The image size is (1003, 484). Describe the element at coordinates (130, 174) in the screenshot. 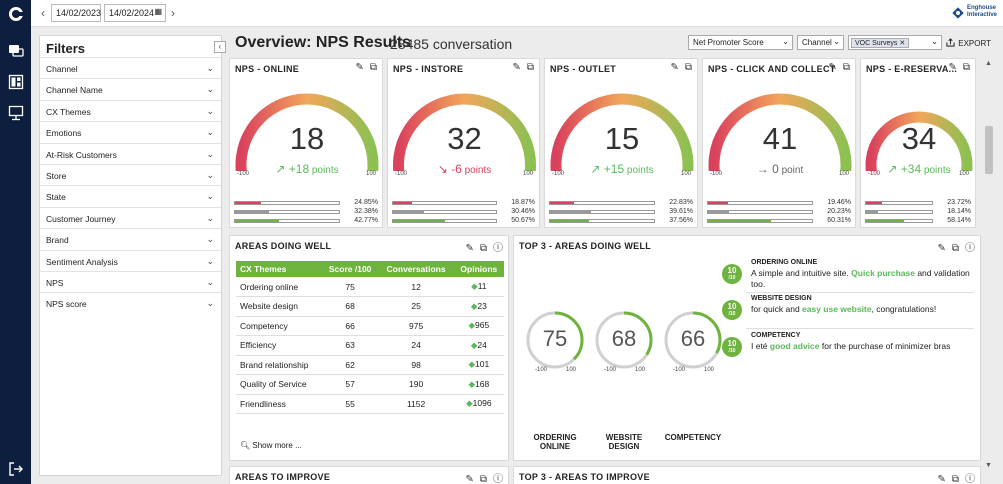

I see `filter-row: Store ⌄` at that location.